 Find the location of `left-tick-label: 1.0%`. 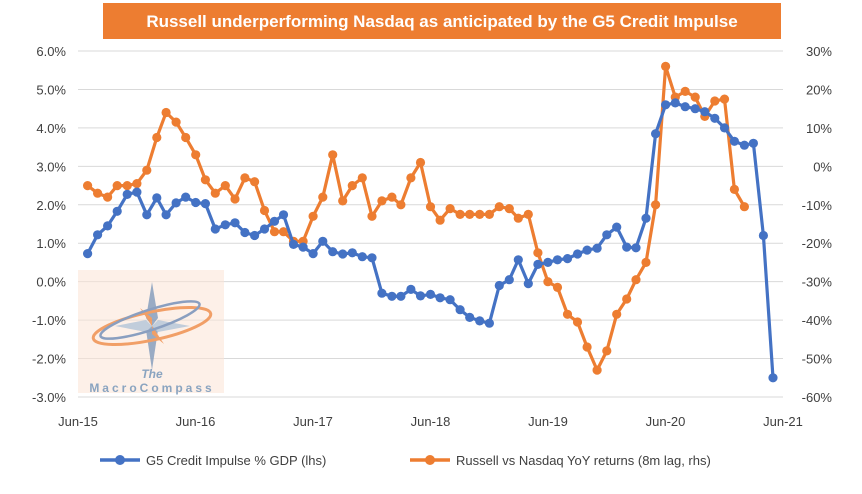

left-tick-label: 1.0% is located at coordinates (51, 243).